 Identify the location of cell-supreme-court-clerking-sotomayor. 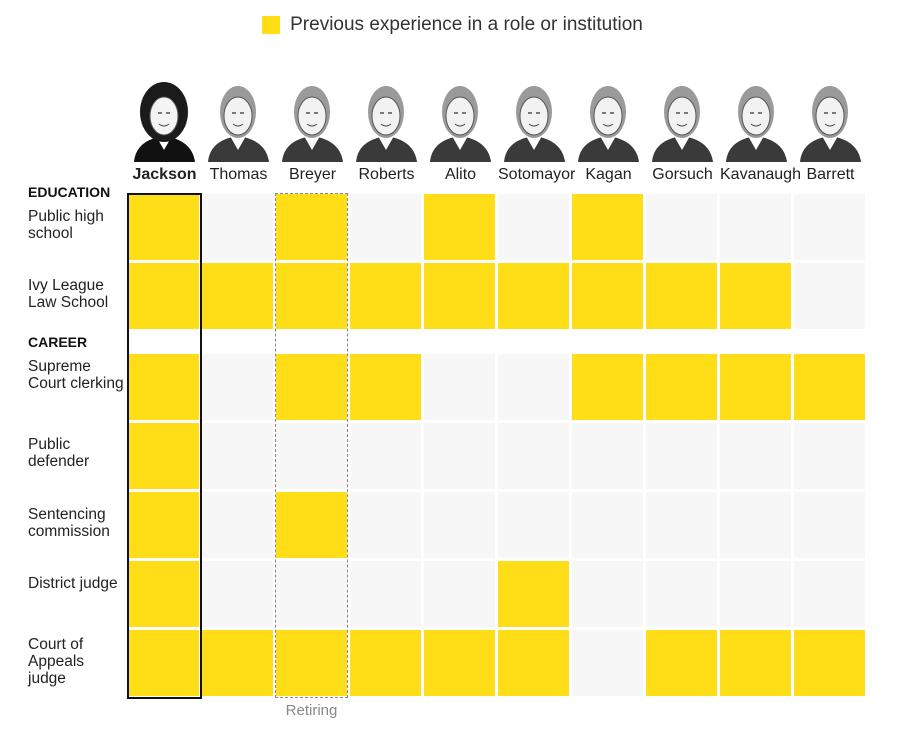
(533, 387).